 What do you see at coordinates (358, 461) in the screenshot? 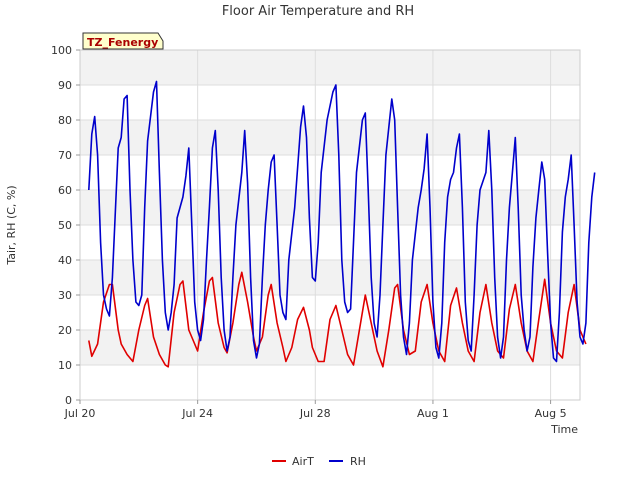
I see `legend-label-rh: RH` at bounding box center [358, 461].